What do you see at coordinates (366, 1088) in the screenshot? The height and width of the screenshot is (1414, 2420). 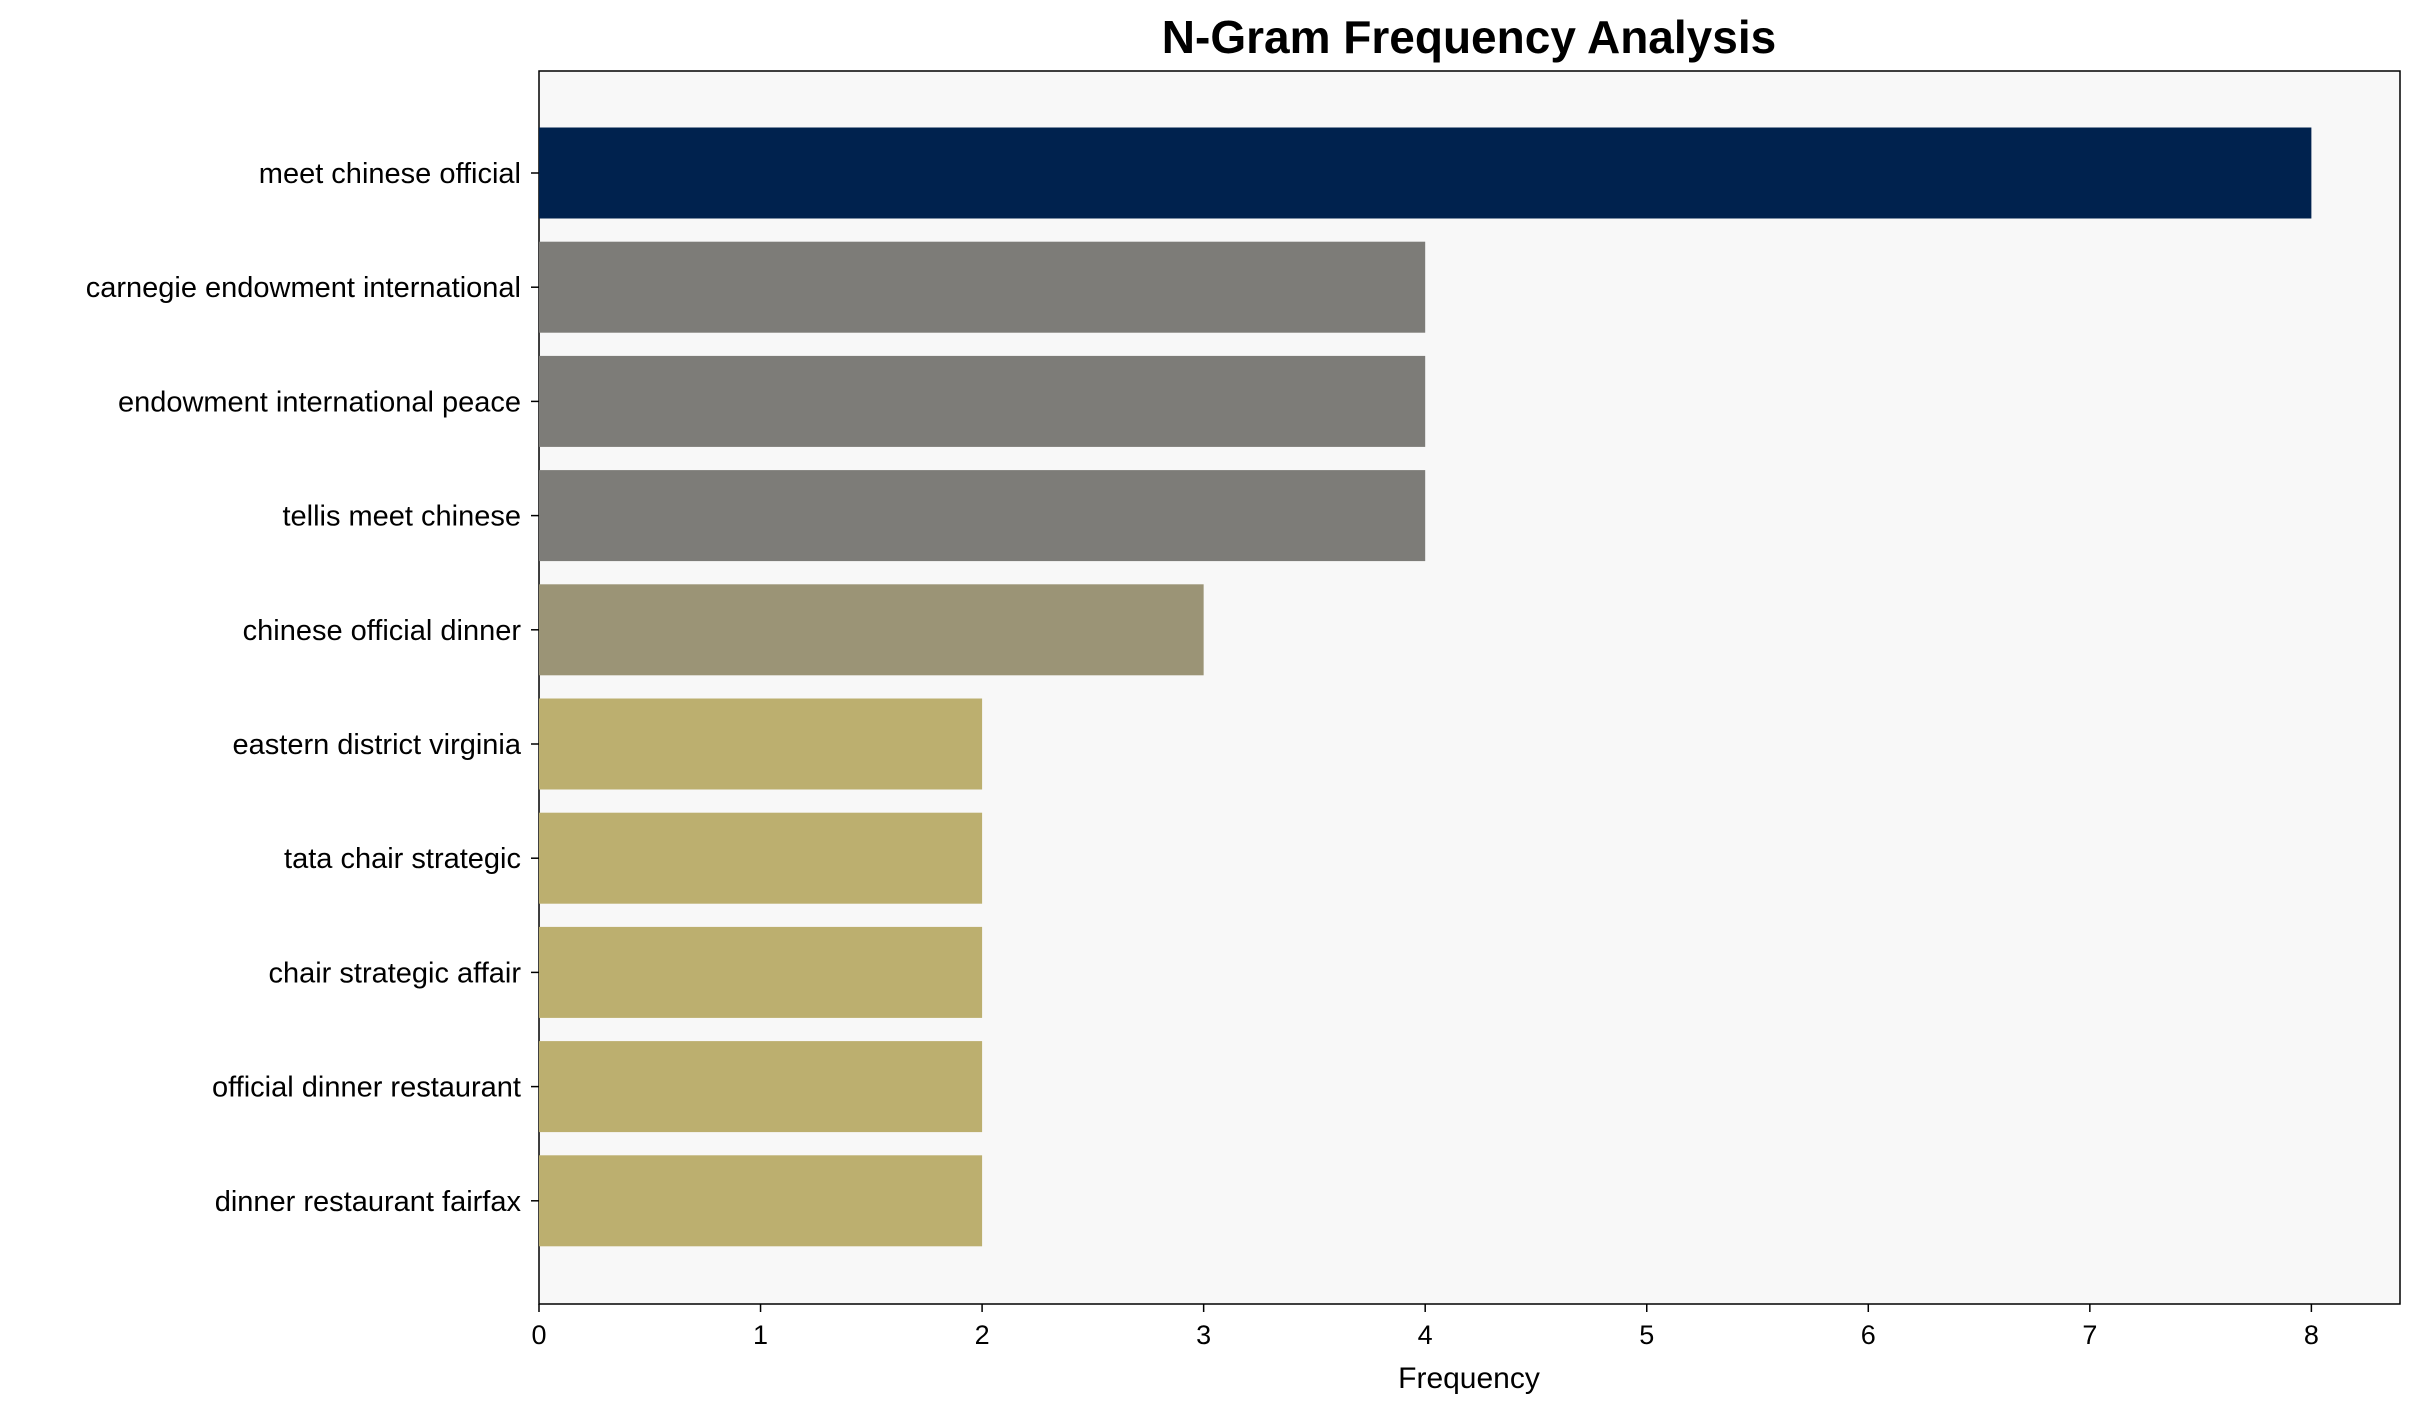 I see `y-tick-label: official dinner restaurant` at bounding box center [366, 1088].